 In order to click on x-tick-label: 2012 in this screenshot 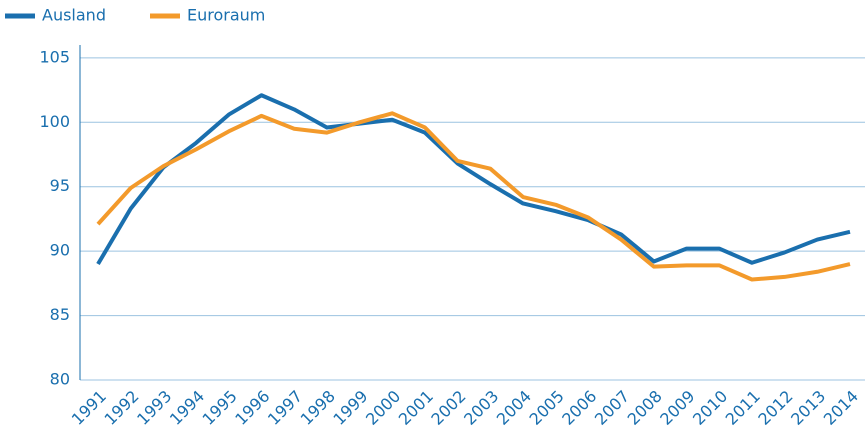, I will do `click(775, 408)`.